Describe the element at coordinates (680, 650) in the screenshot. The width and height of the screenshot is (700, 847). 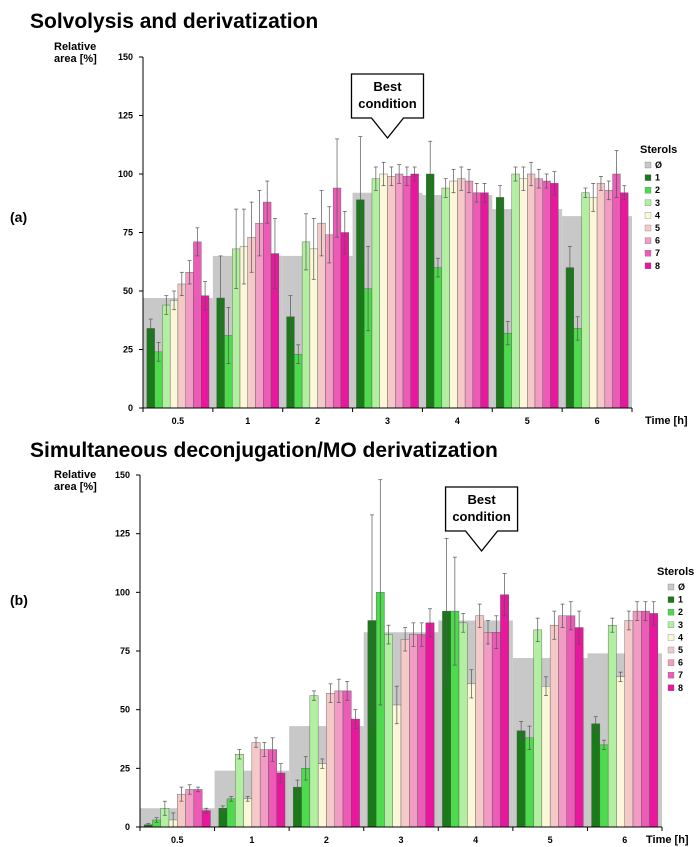
I see `legend-label: 5` at that location.